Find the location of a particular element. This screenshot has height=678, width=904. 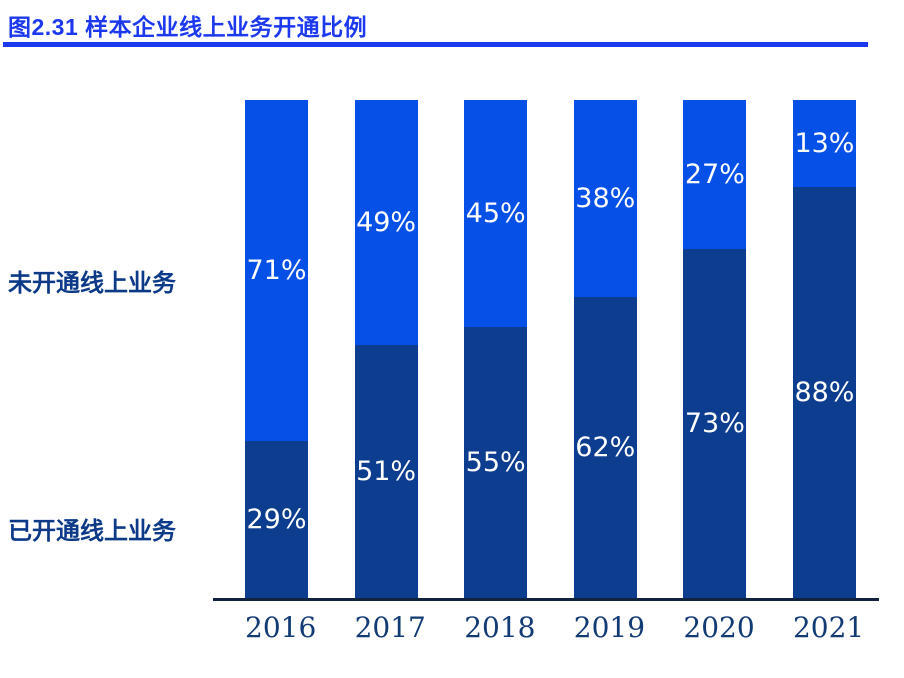

segment-not-opened-2020: 27% is located at coordinates (715, 174).